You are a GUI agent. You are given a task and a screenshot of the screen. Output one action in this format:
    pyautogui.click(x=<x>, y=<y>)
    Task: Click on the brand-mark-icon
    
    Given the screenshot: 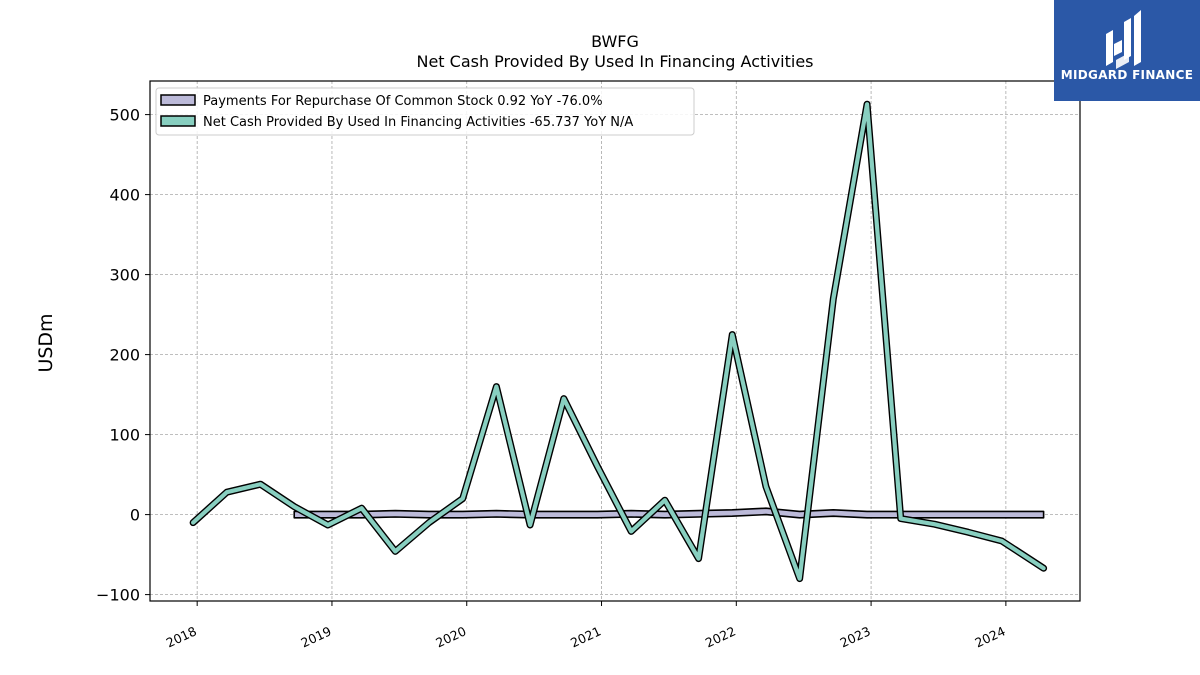 What is the action you would take?
    pyautogui.click(x=1123, y=39)
    